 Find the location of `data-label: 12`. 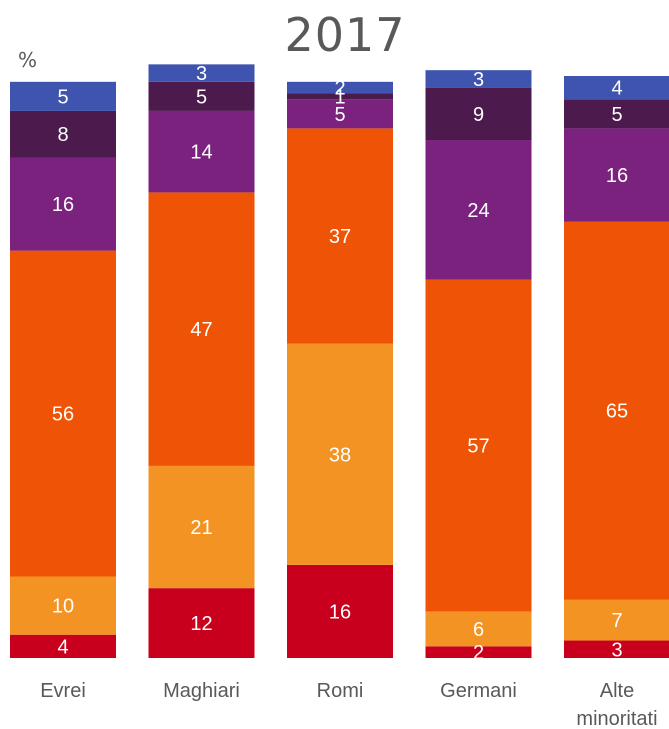

data-label: 12 is located at coordinates (201, 624).